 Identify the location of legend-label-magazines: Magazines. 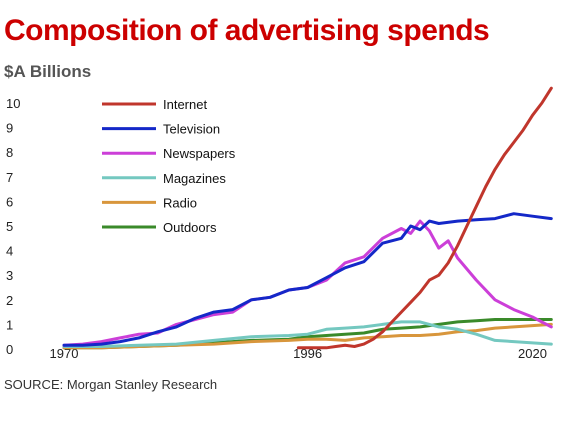
(194, 178).